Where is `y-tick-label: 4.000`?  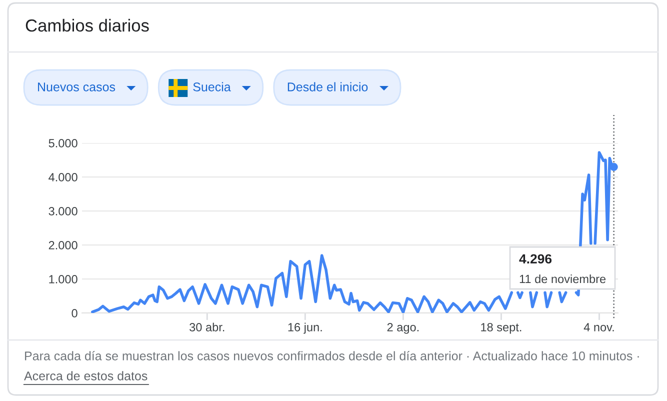 y-tick-label: 4.000 is located at coordinates (63, 177).